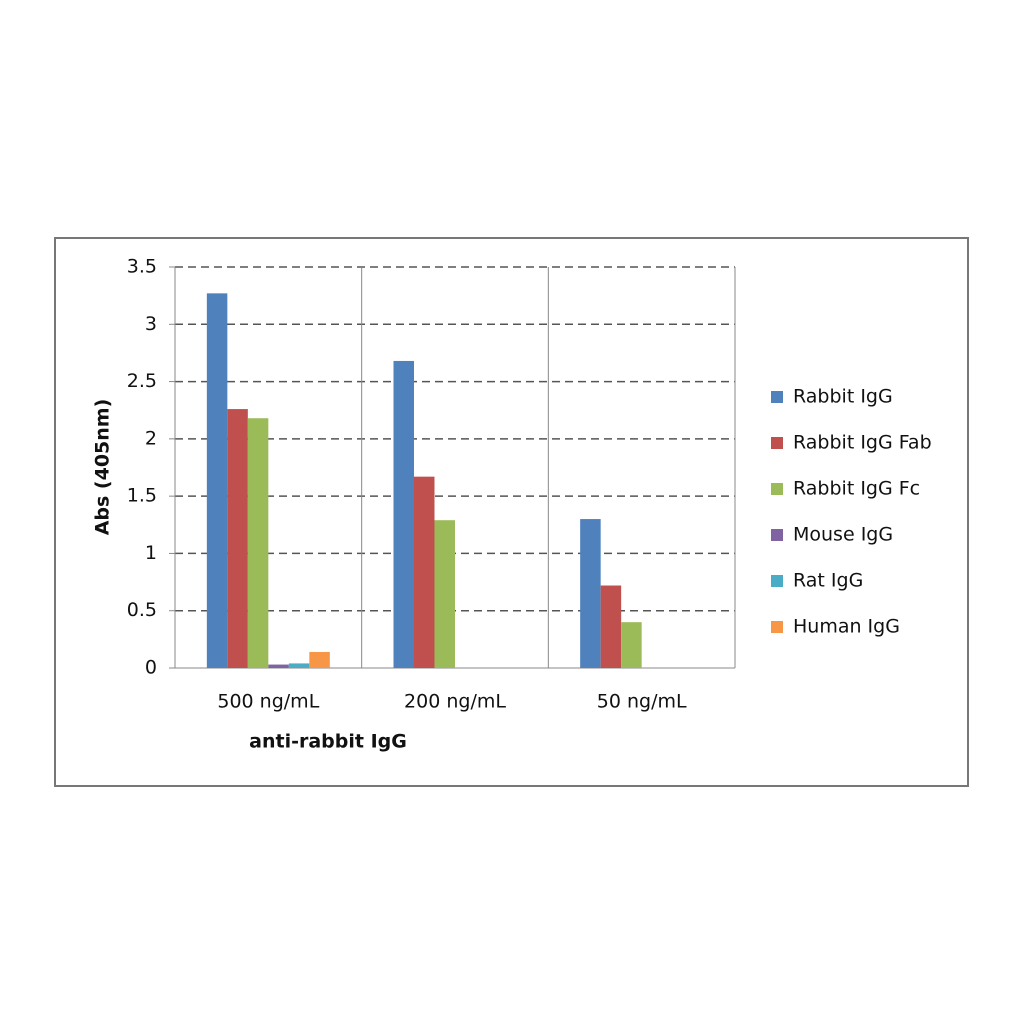 This screenshot has height=1028, width=1024. I want to click on y-tick-label: 1.5, so click(142, 496).